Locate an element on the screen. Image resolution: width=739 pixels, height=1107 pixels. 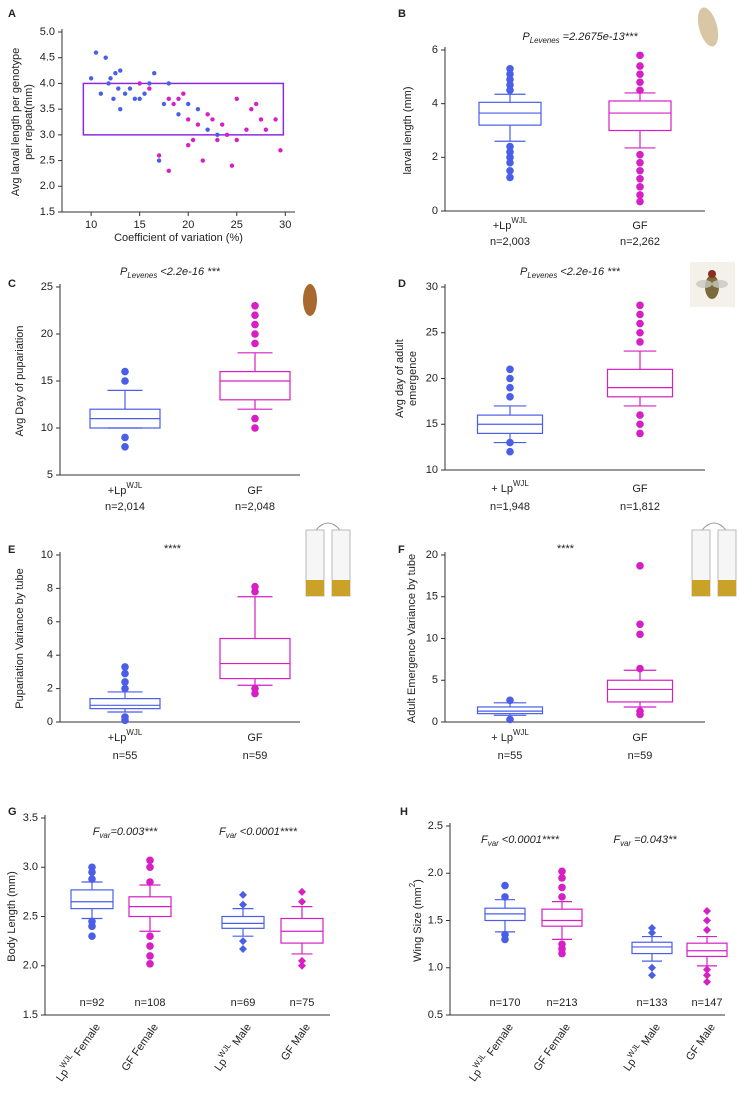
y-axis-label-part: 2 is located at coordinates (412, 885).